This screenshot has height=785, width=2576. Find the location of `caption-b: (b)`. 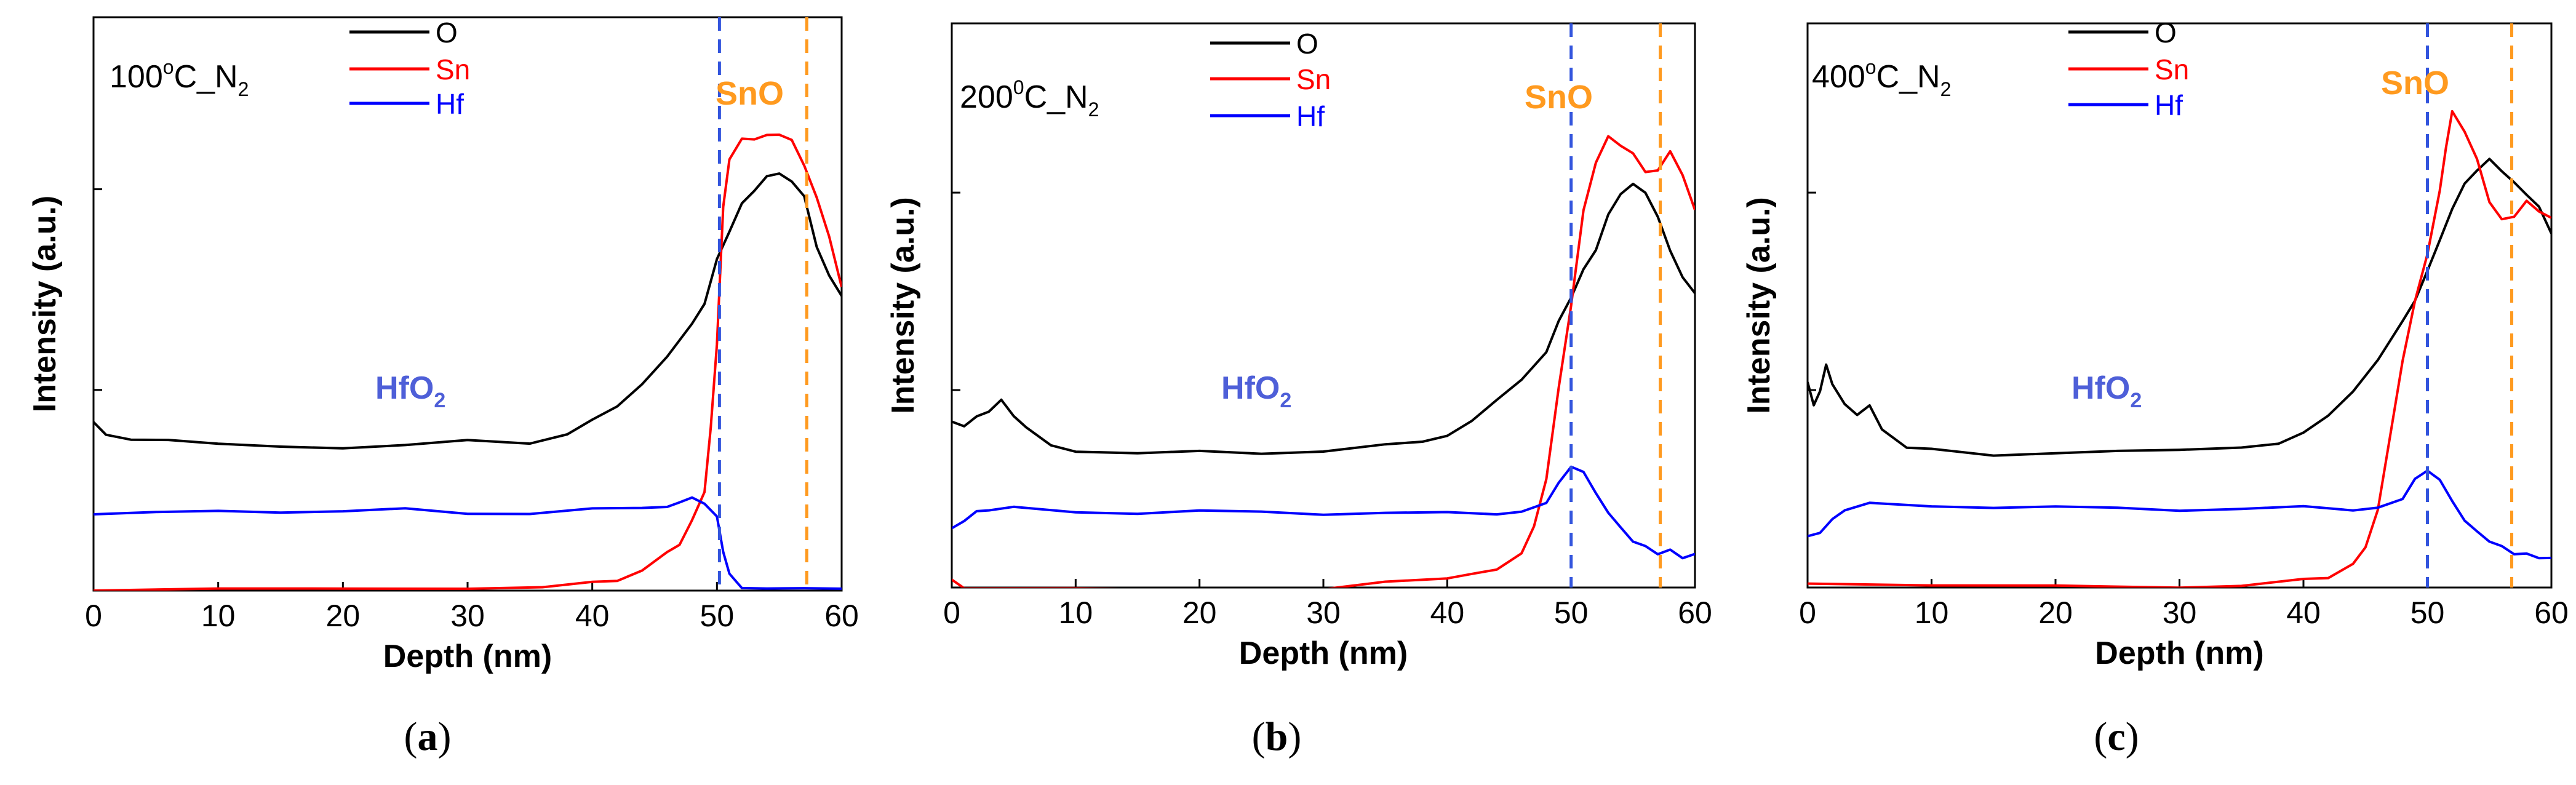

caption-b: (b) is located at coordinates (1276, 736).